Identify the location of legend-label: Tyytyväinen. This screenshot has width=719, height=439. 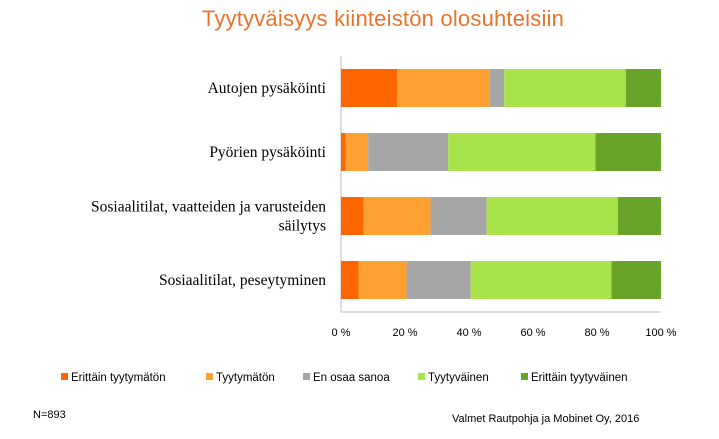
(458, 378).